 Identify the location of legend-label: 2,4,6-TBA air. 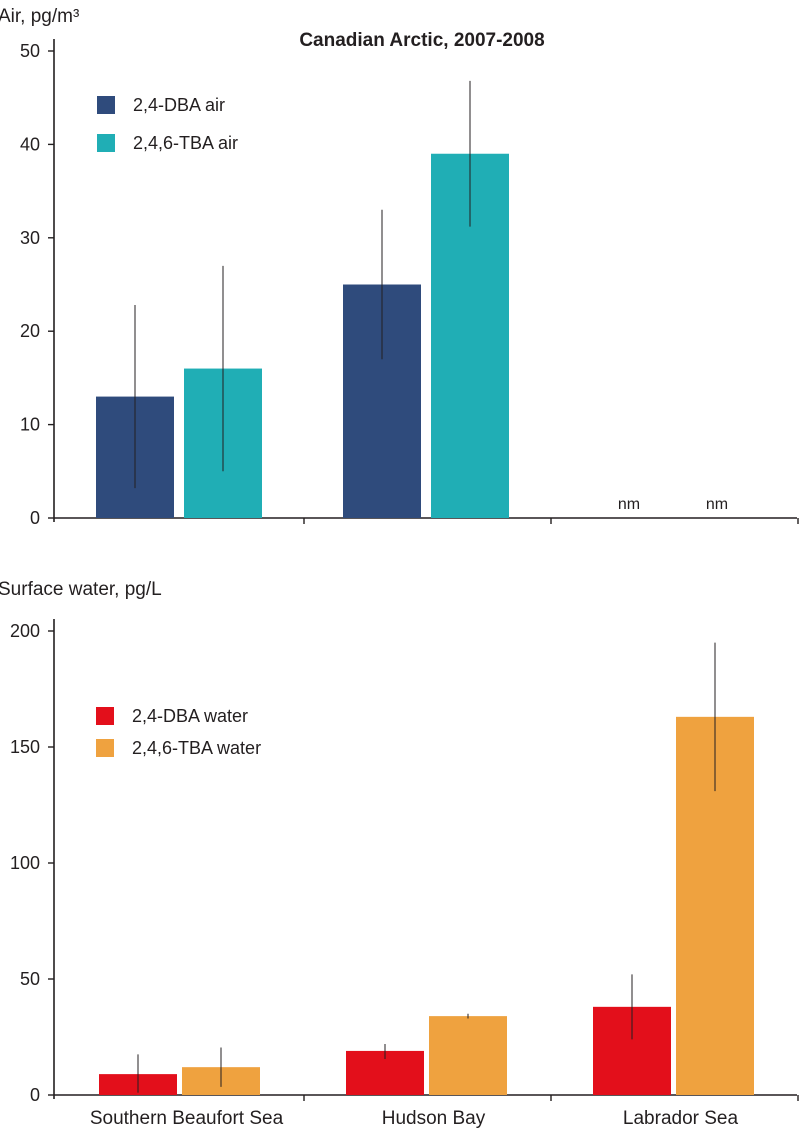
(185, 143).